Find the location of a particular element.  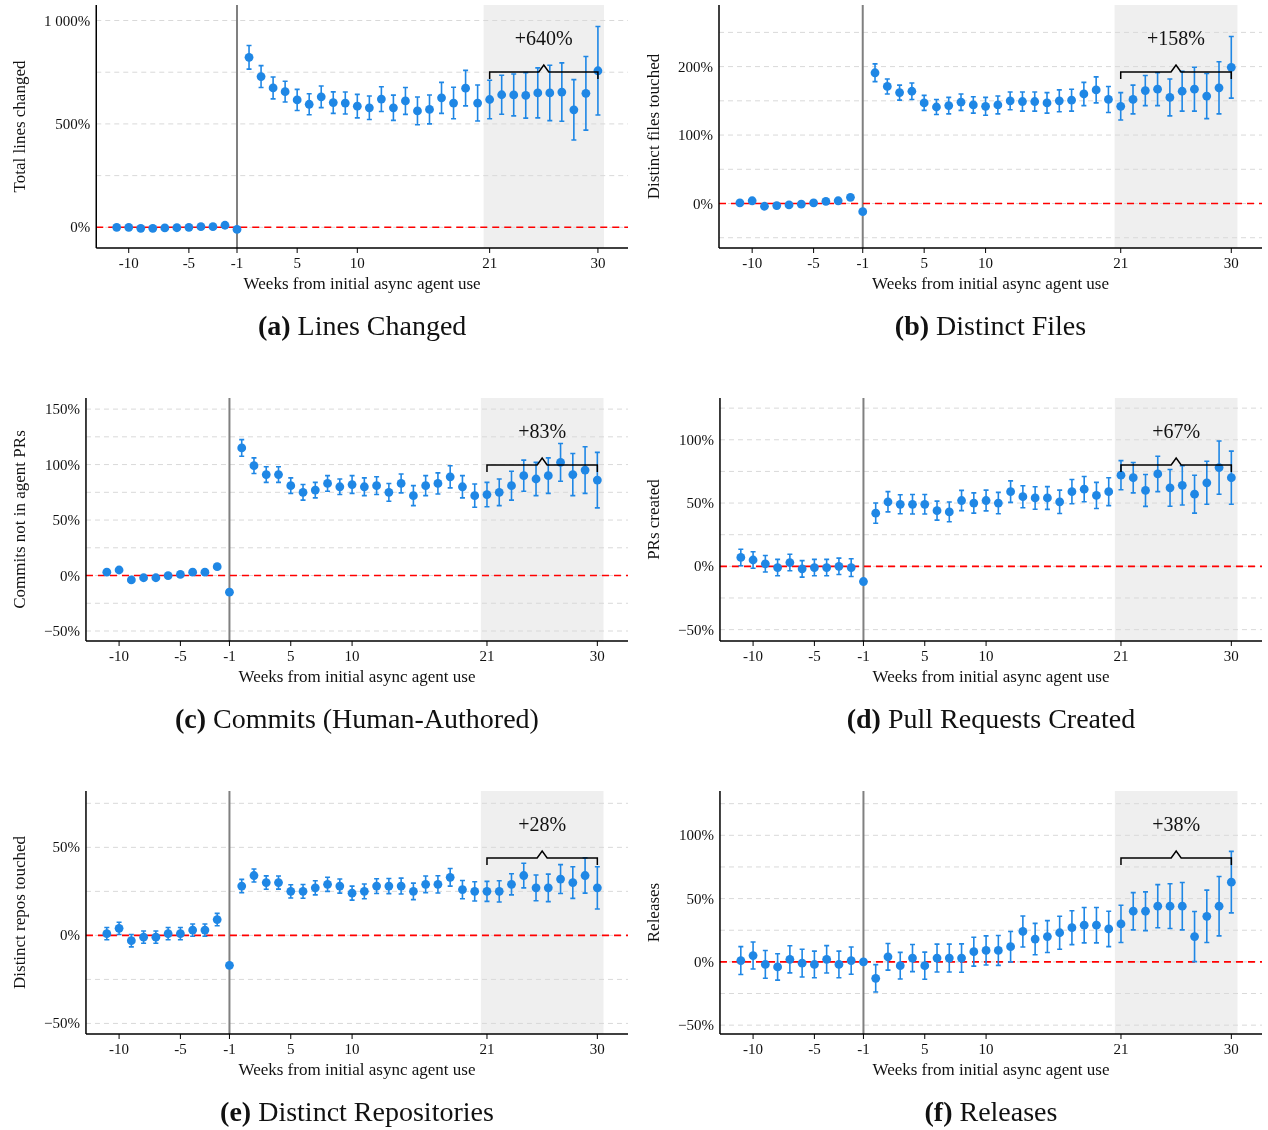

text: (c) Commits (Human-Authored) is located at coordinates (357, 718).